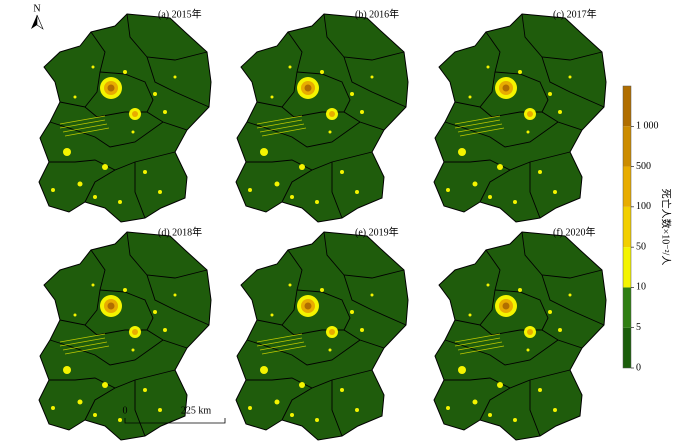  I want to click on north-arrow: N, so click(37, 16).